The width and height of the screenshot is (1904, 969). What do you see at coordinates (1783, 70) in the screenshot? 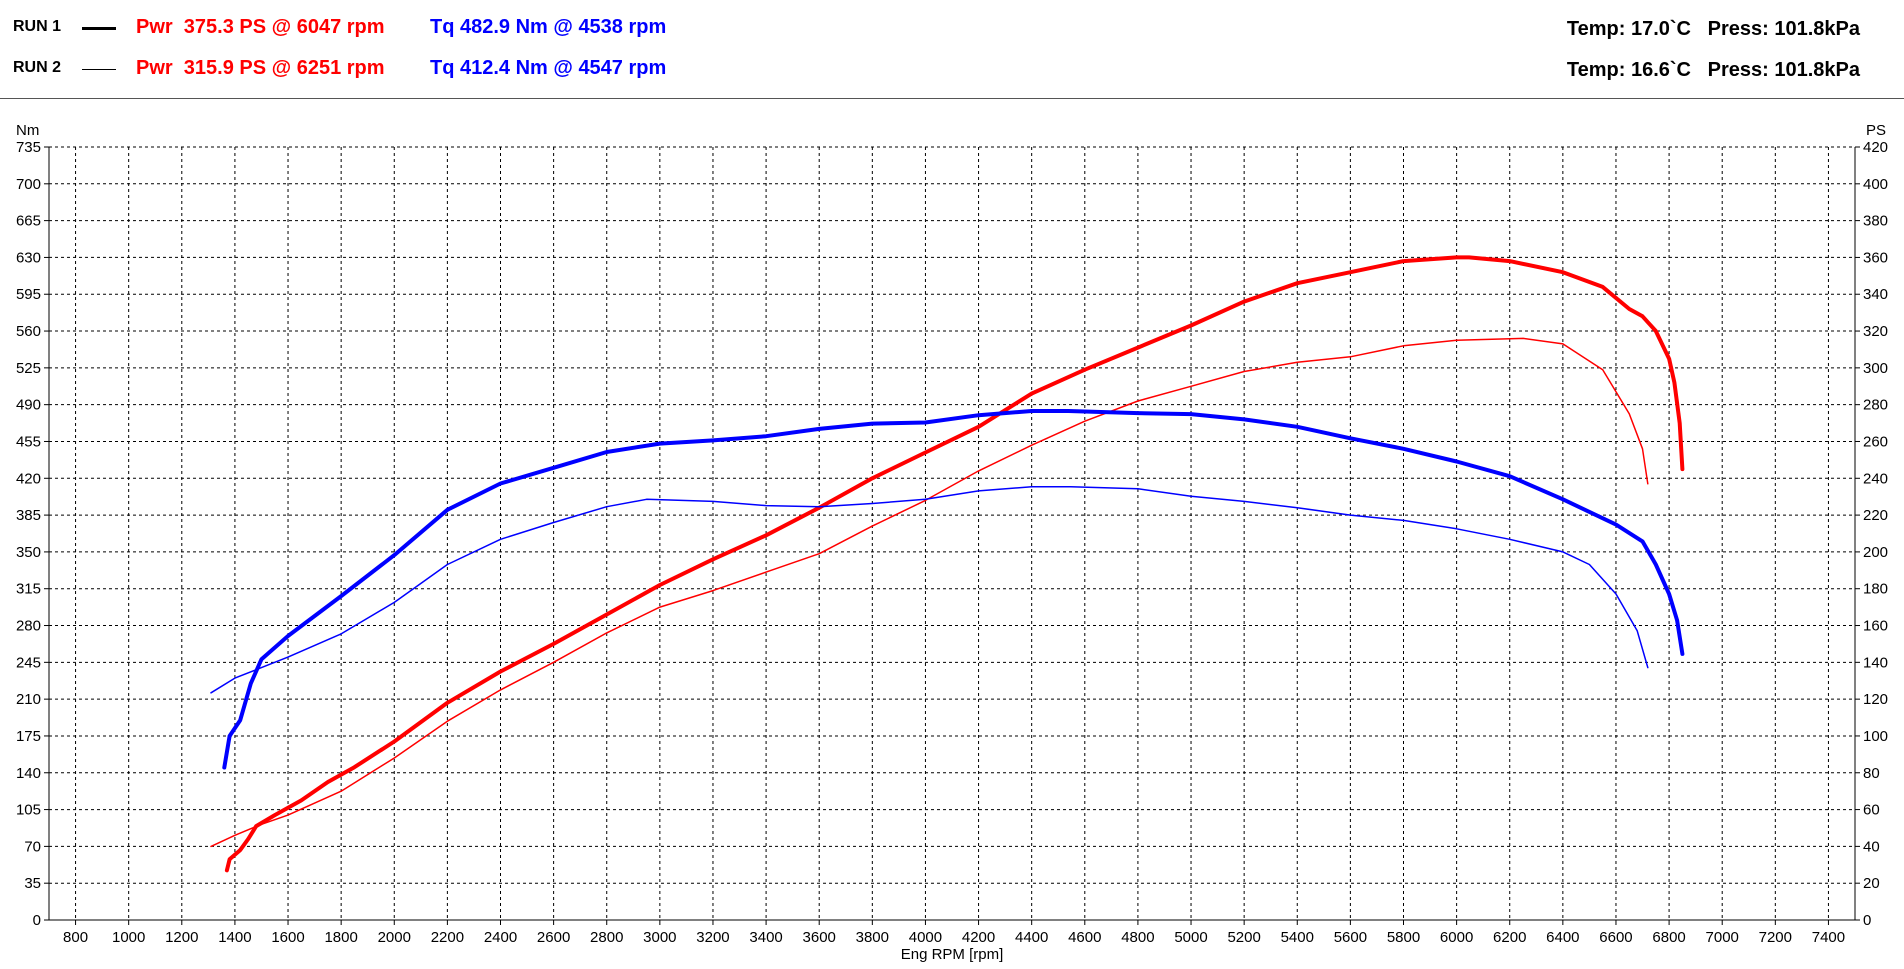
I see `run2-press: Press: 101.8kPa` at bounding box center [1783, 70].